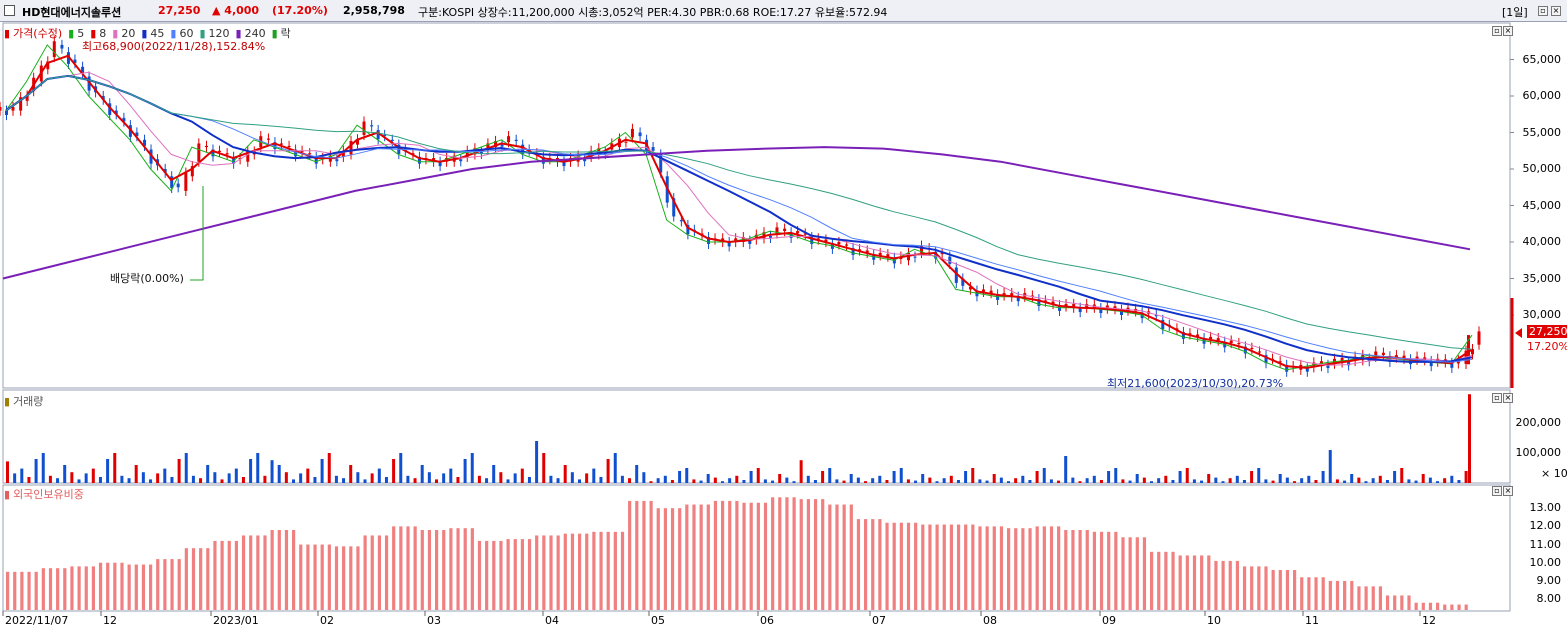  What do you see at coordinates (1508, 31) in the screenshot?
I see `panel-close-icon: ×` at bounding box center [1508, 31].